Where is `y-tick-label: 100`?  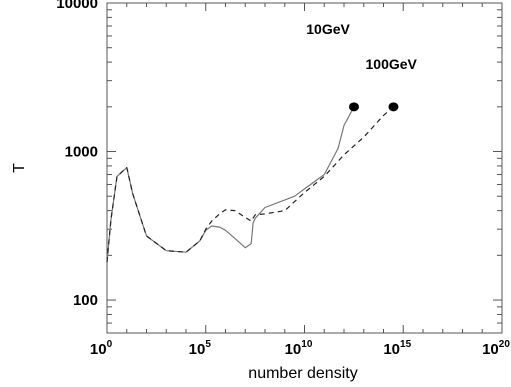
y-tick-label: 100 is located at coordinates (85, 300).